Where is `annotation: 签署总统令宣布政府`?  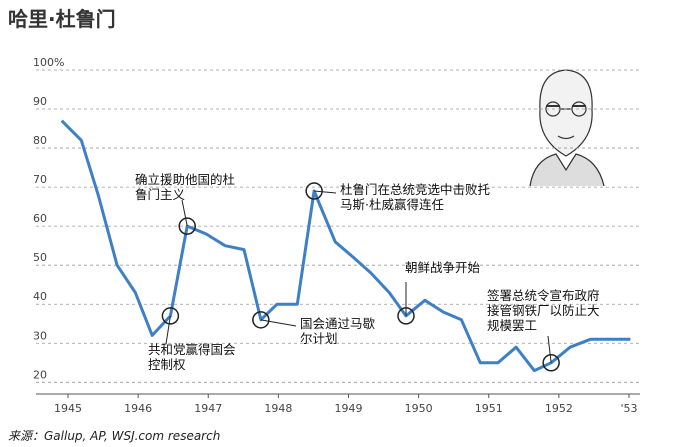 annotation: 签署总统令宣布政府 is located at coordinates (543, 295).